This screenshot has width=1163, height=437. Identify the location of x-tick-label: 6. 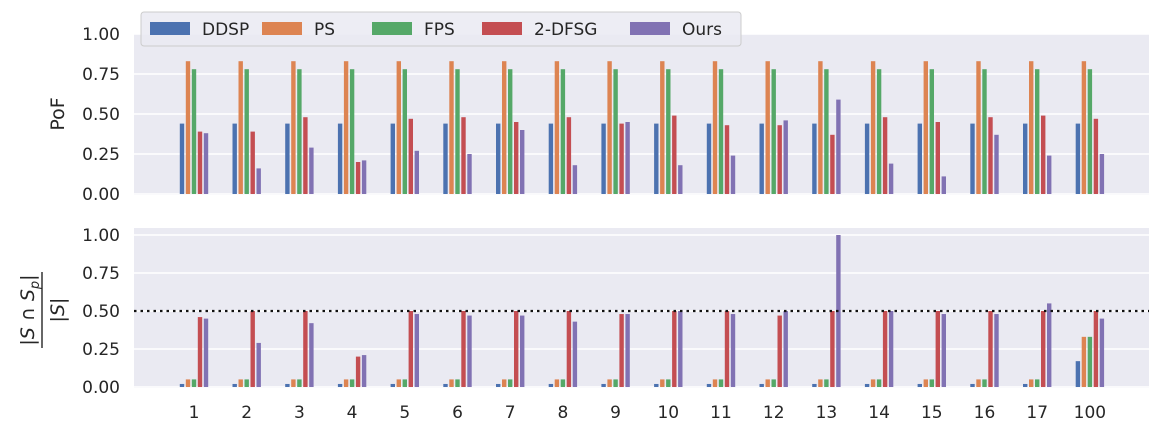
(457, 413).